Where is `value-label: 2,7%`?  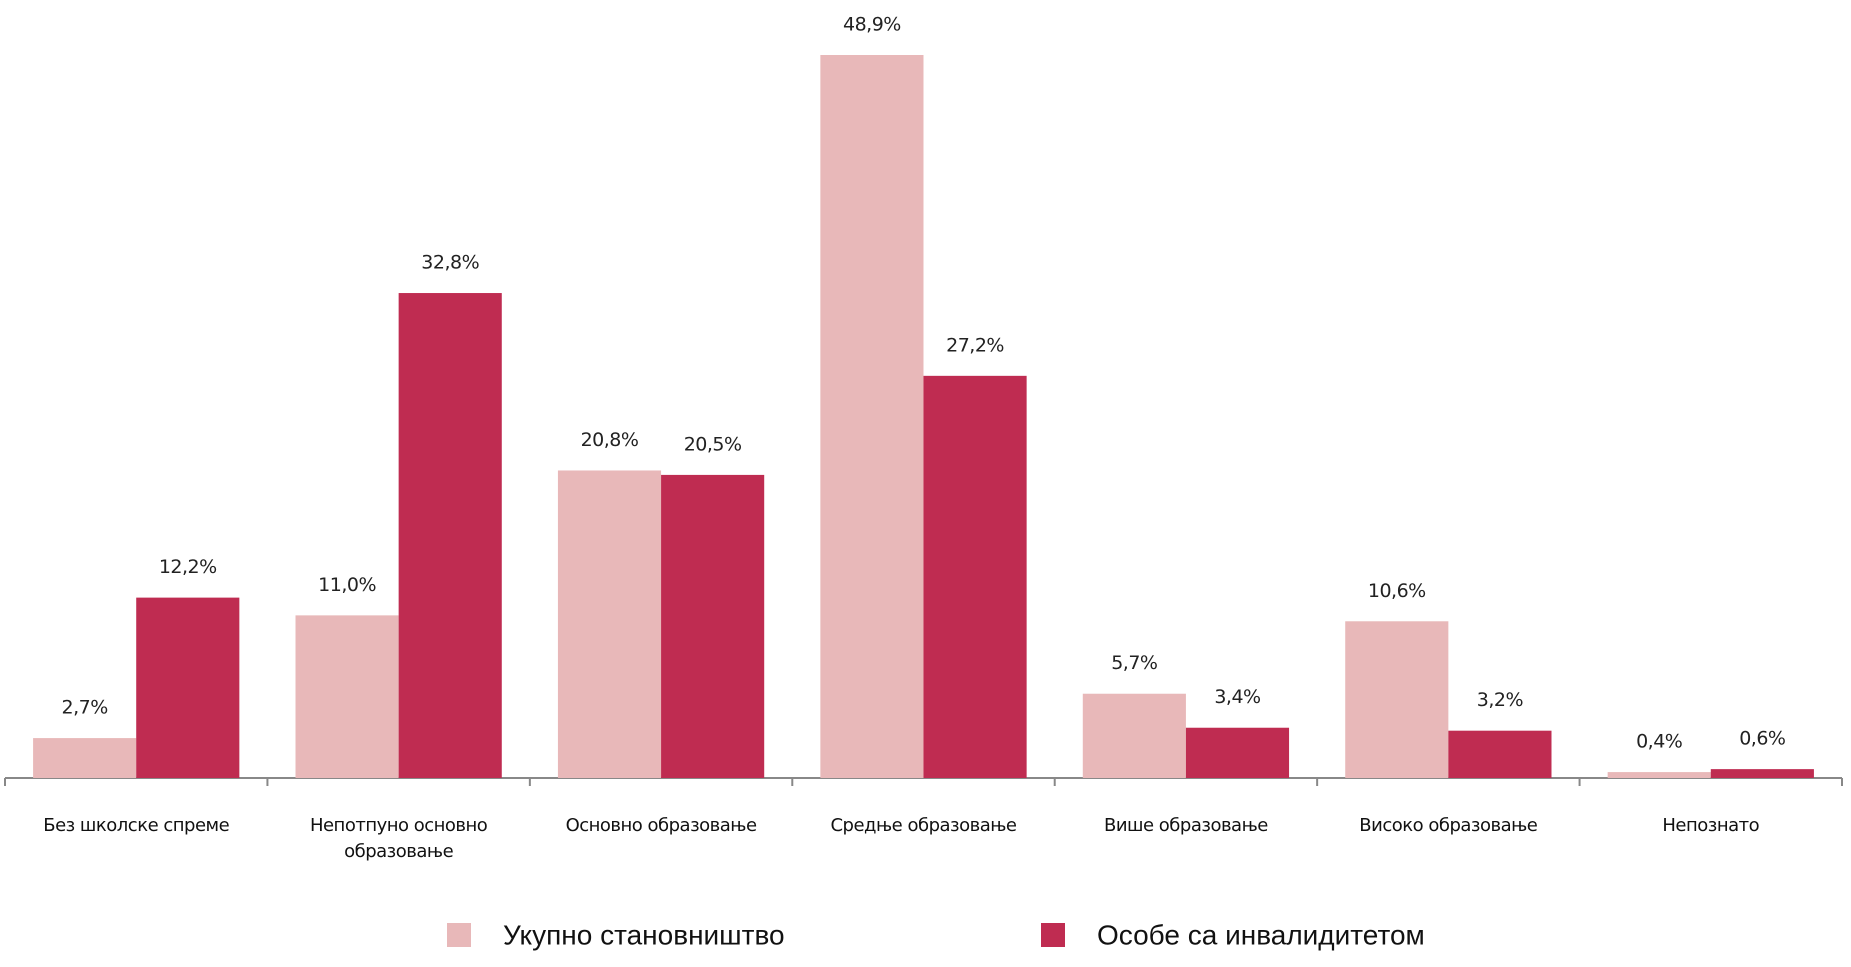 value-label: 2,7% is located at coordinates (85, 708).